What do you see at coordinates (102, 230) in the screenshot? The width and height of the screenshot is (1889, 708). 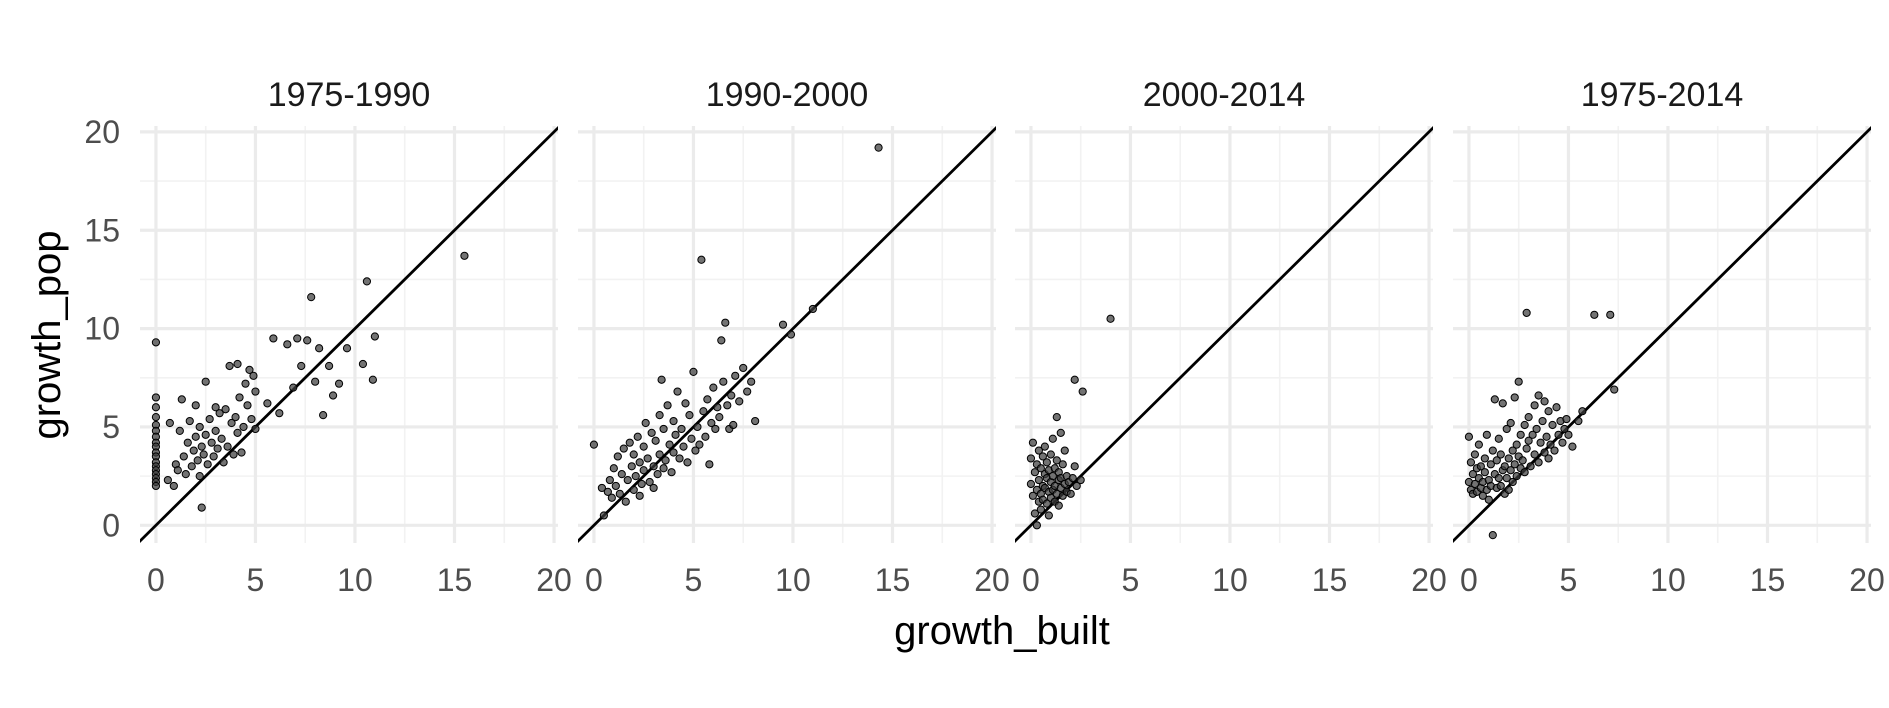 I see `y-tick-label: 15` at bounding box center [102, 230].